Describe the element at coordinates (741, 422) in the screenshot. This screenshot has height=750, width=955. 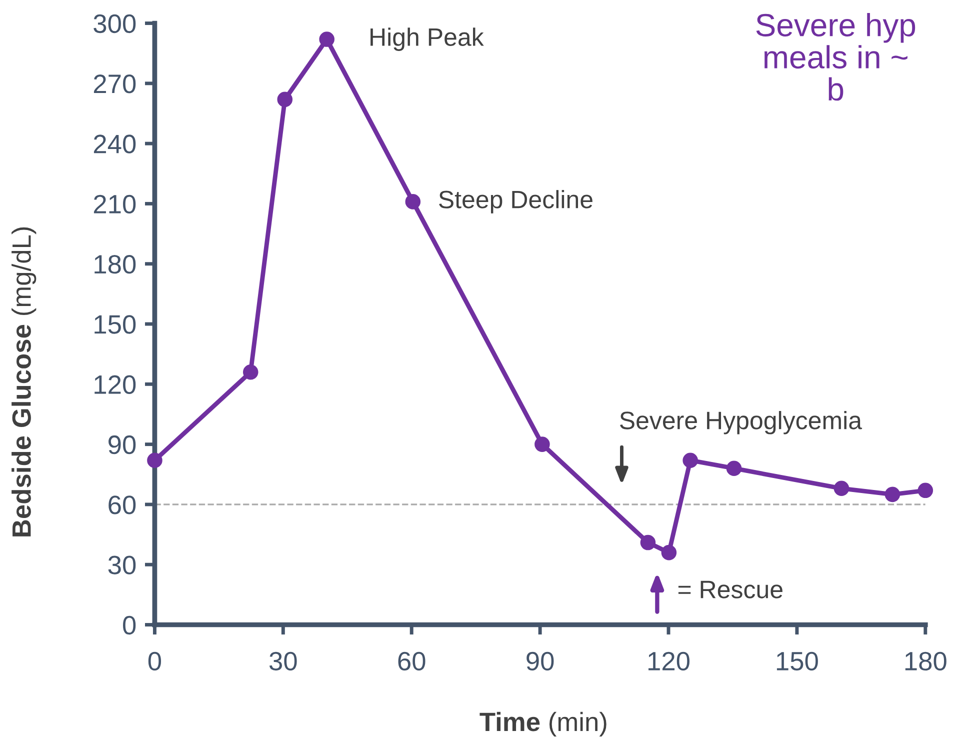
I see `annotation: Severe Hypoglycemia` at that location.